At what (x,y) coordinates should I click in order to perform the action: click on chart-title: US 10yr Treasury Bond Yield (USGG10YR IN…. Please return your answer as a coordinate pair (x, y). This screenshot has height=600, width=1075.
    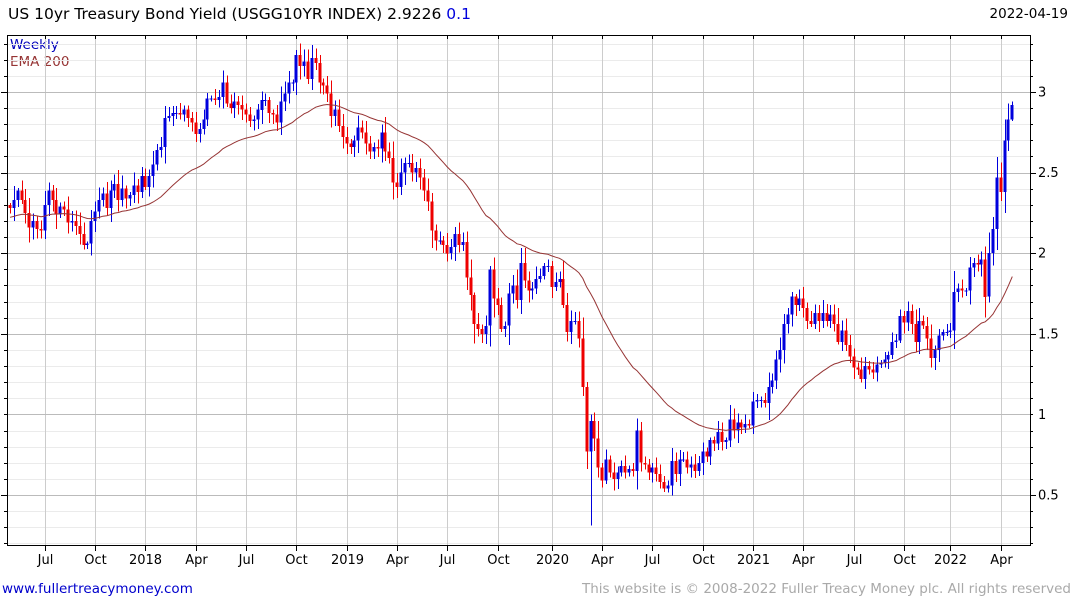
    Looking at the image, I should click on (239, 14).